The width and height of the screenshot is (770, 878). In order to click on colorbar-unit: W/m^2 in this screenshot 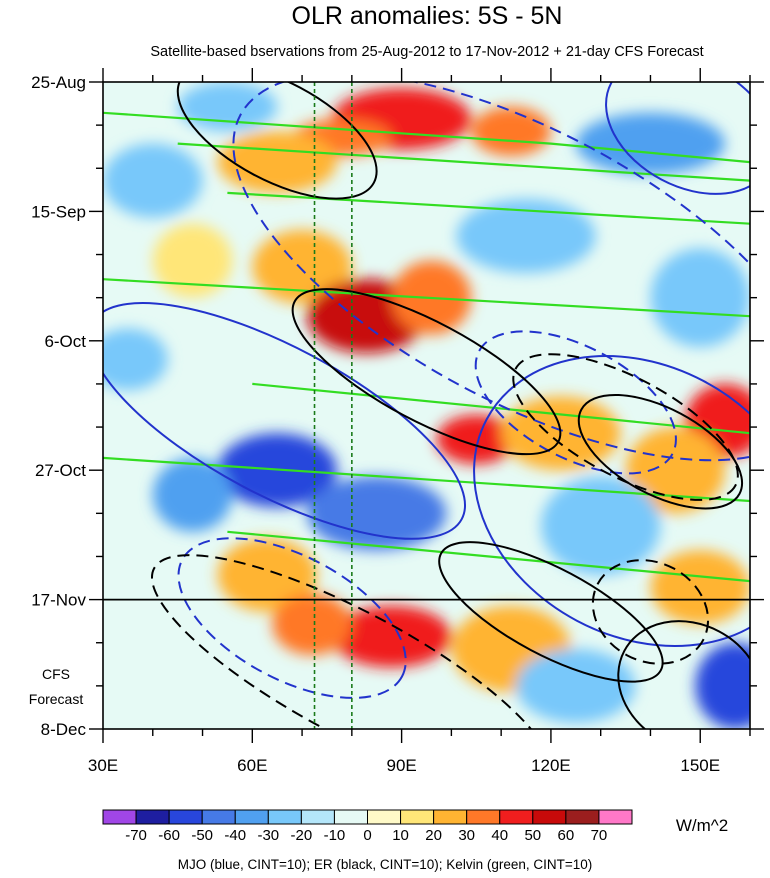, I will do `click(702, 825)`.